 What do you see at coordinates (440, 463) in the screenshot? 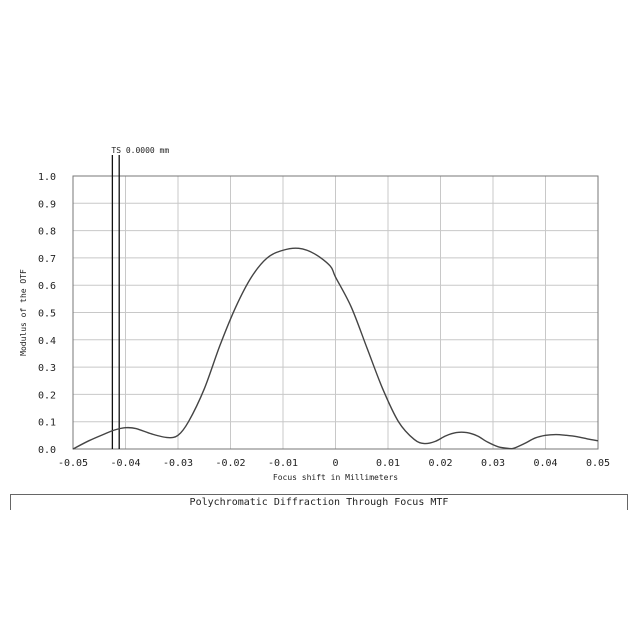
I see `x-tick-label: 0.02` at bounding box center [440, 463].